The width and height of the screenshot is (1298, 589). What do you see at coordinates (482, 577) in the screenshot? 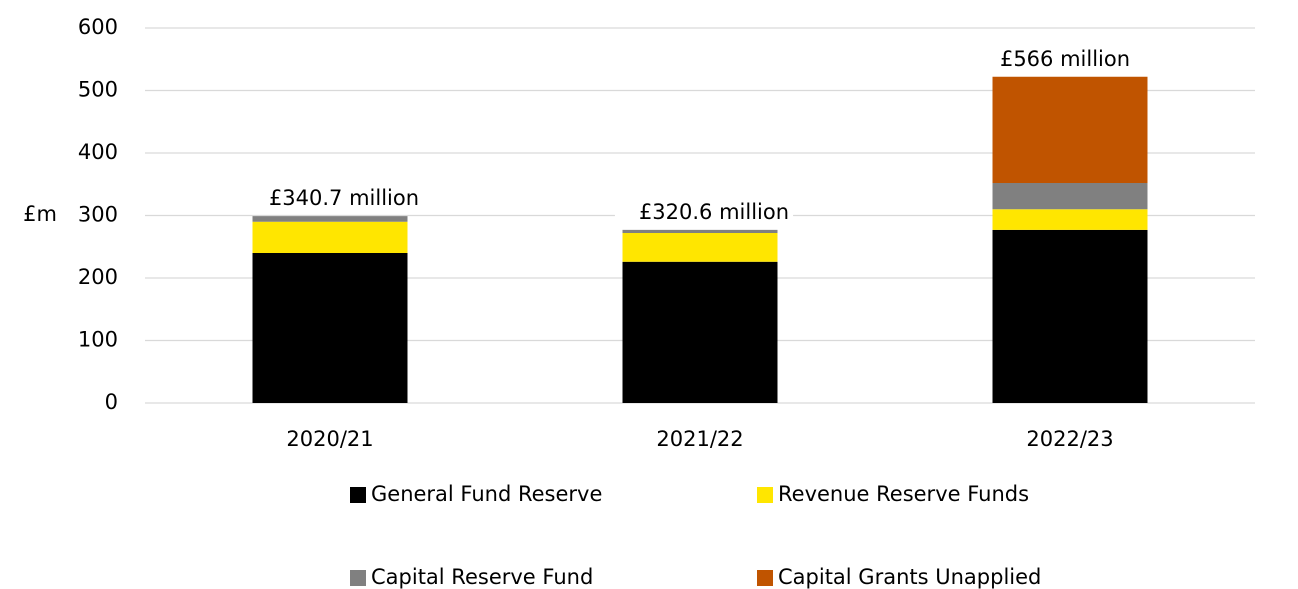
I see `legend-label: Capital Reserve Fund` at bounding box center [482, 577].